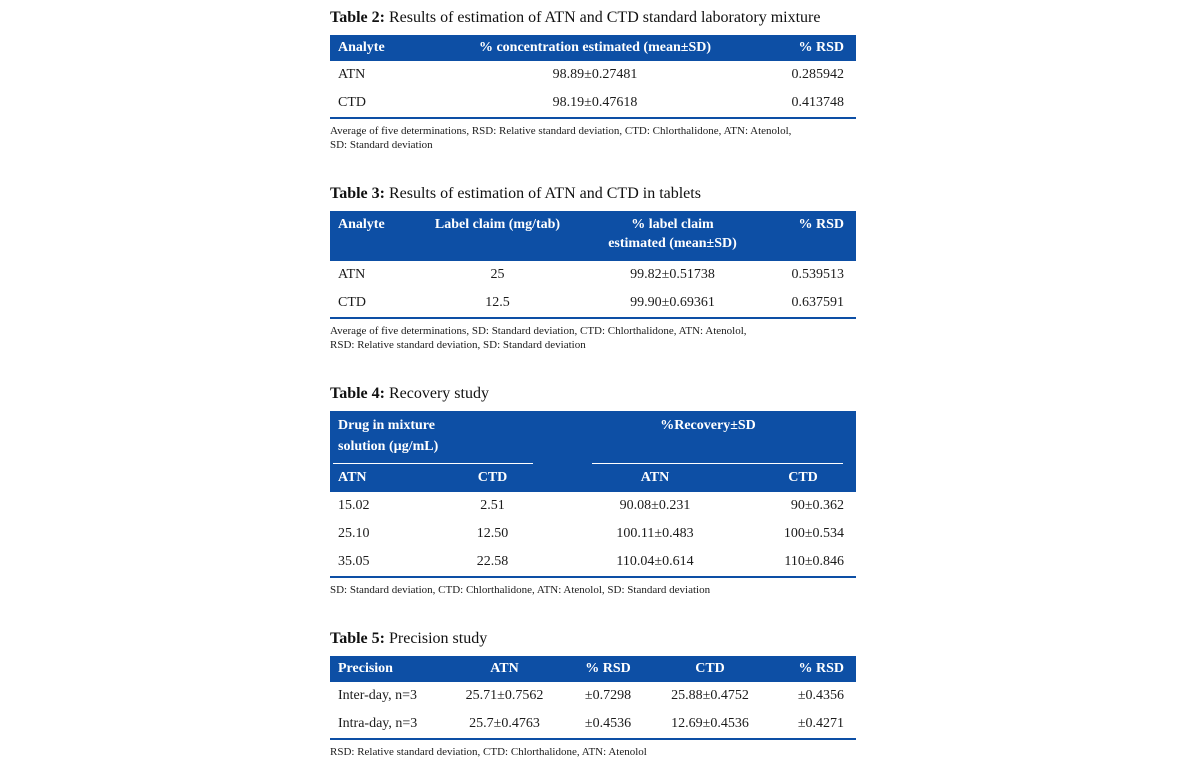  Describe the element at coordinates (504, 695) in the screenshot. I see `data-cell: 25.71±0.7562` at that location.